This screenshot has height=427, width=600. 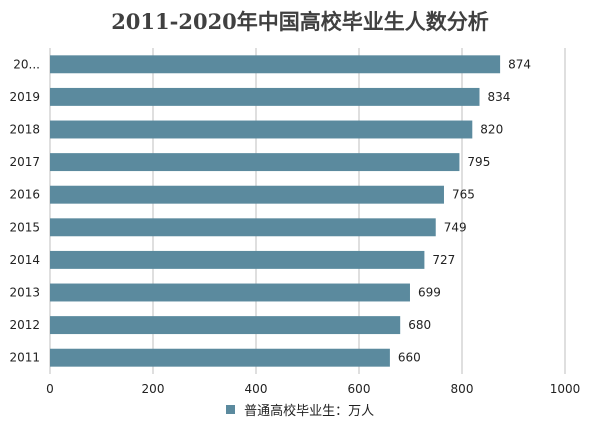 I want to click on data-label-6: 727, so click(x=443, y=260).